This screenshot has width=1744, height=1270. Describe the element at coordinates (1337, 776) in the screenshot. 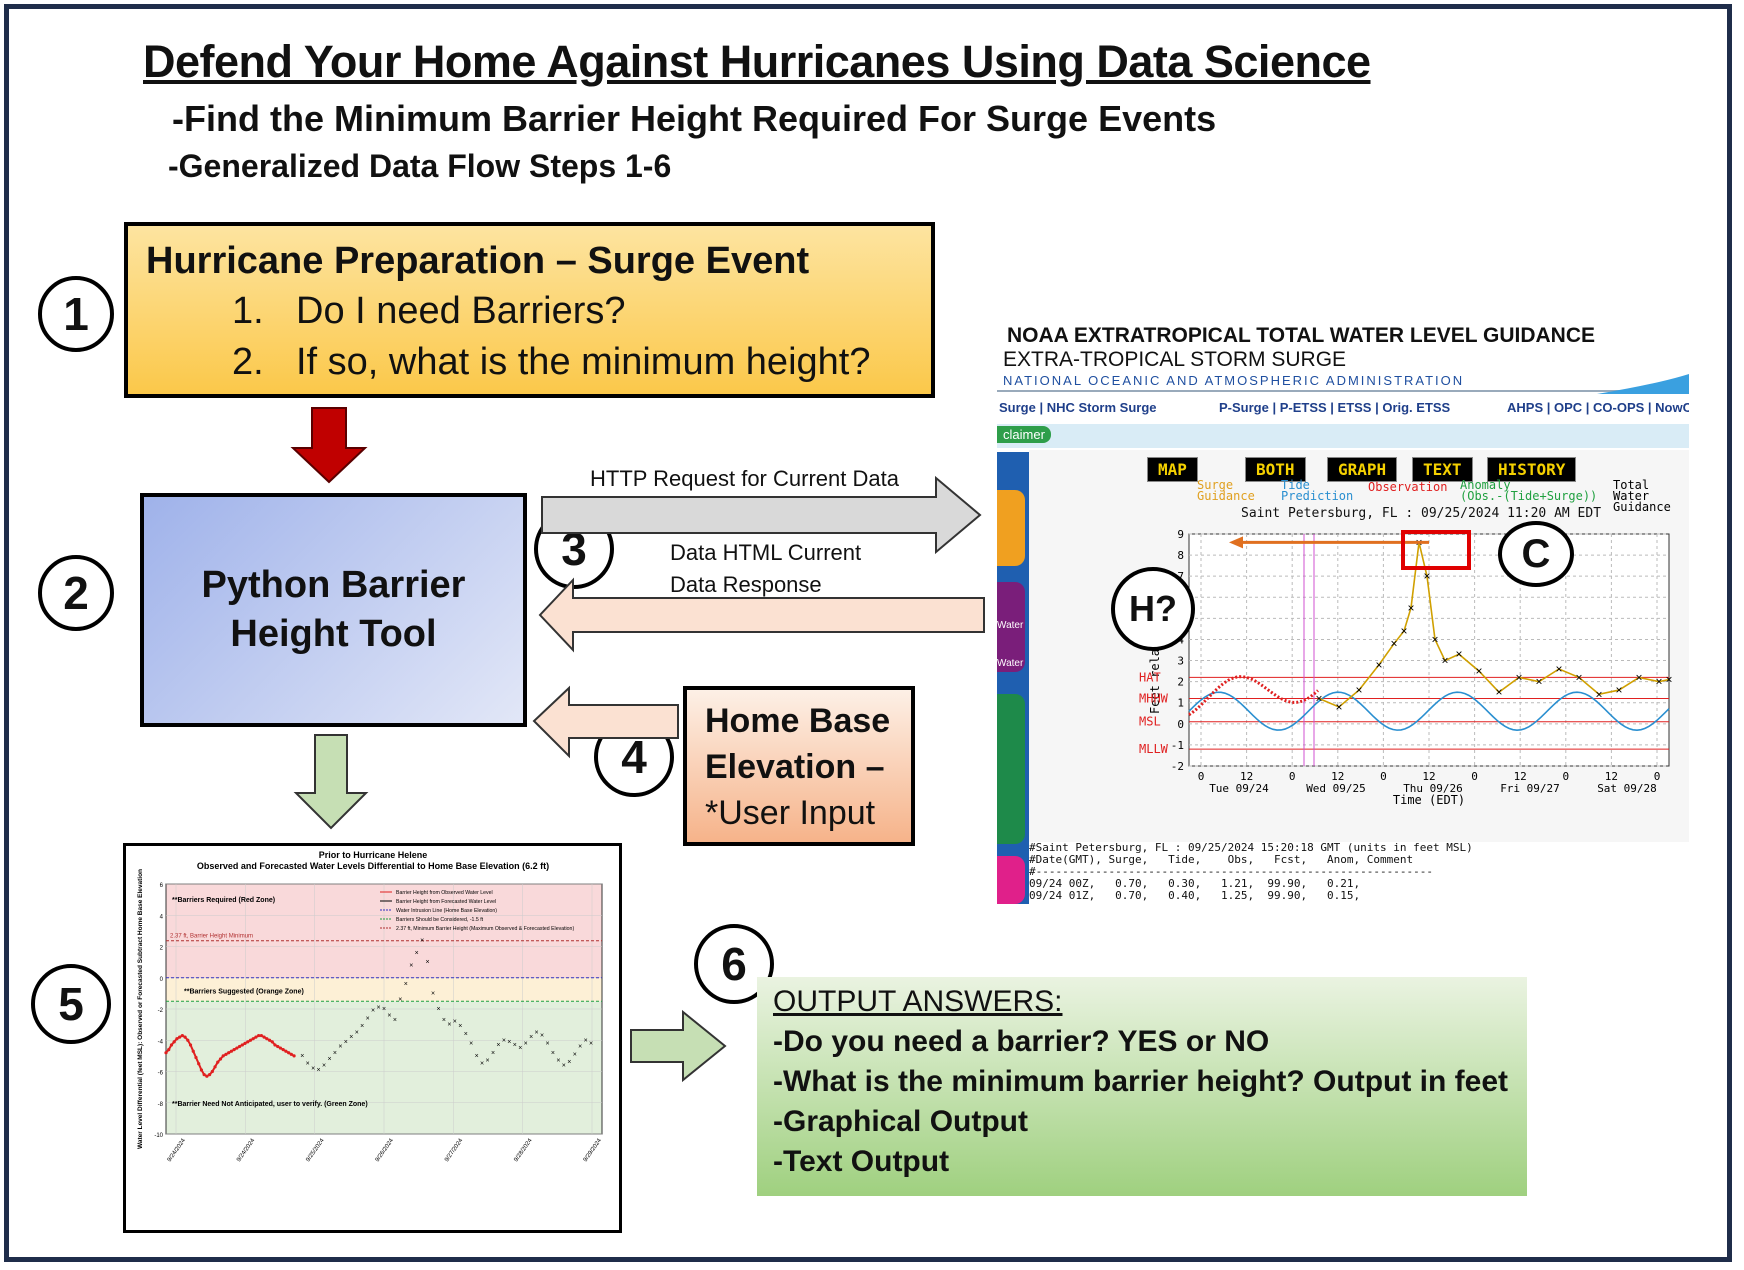

I see `x-tick-label: 12` at that location.